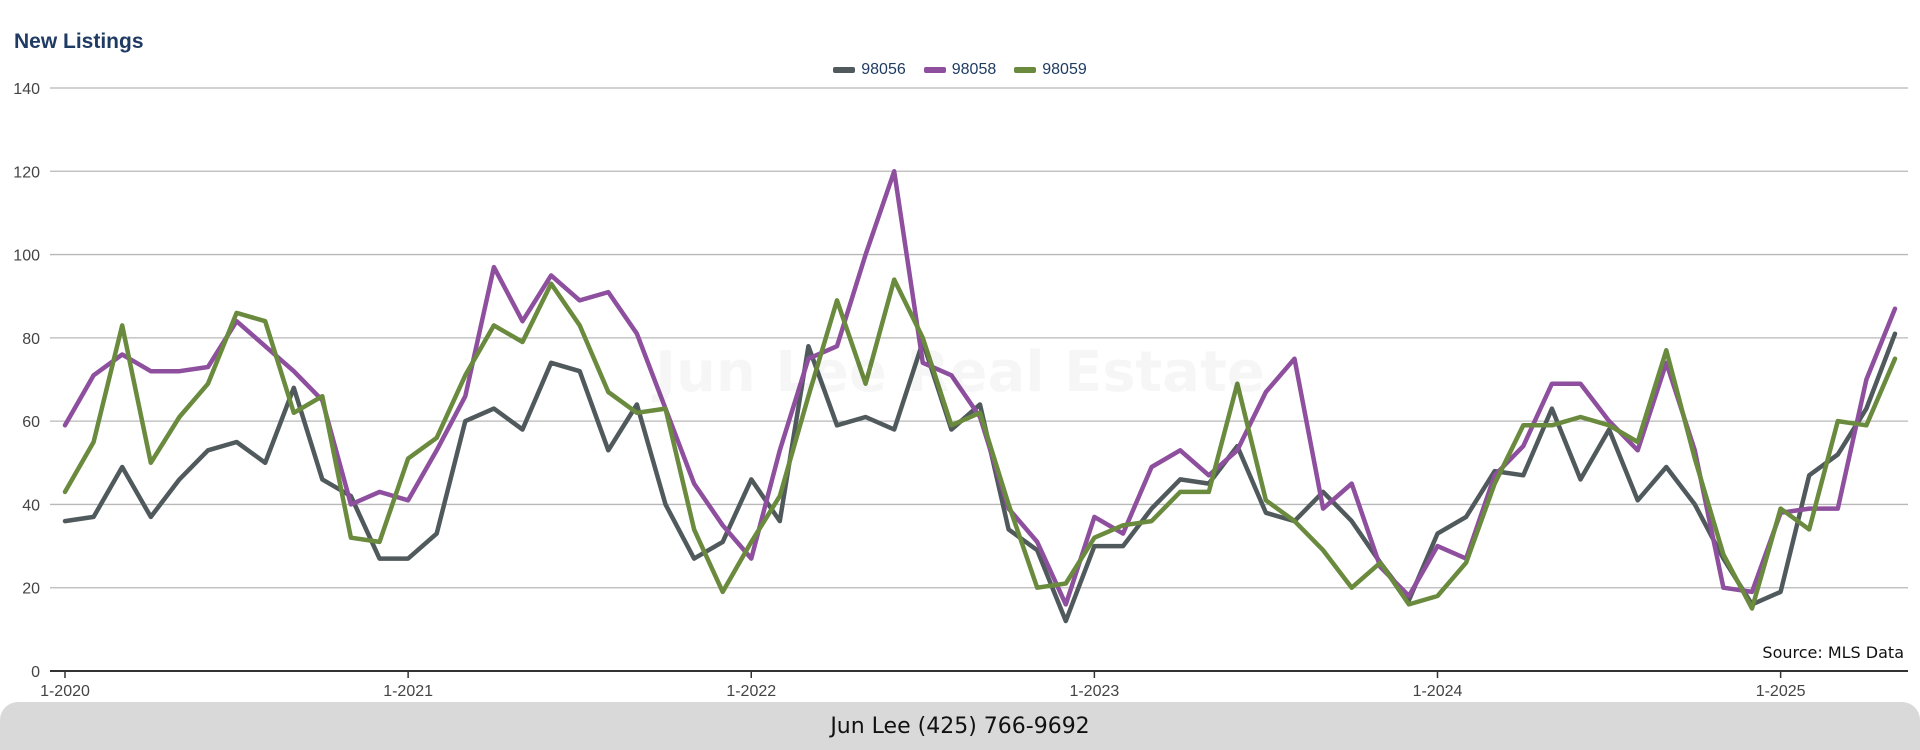 The width and height of the screenshot is (1920, 750). I want to click on x-tick-label: 1-2020, so click(65, 691).